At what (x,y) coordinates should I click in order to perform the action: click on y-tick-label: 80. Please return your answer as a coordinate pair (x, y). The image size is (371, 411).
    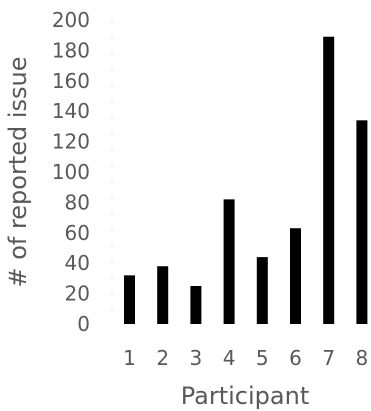
    Looking at the image, I should click on (77, 202).